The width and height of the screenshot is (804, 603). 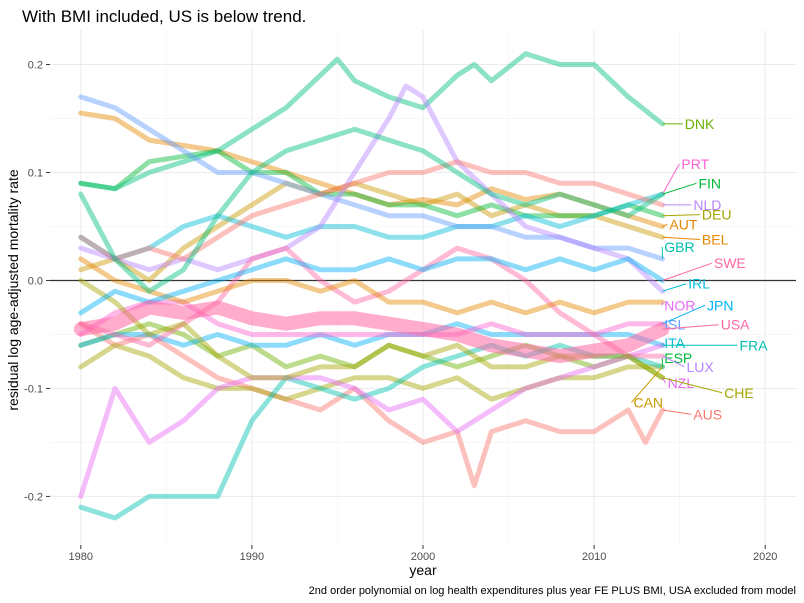 What do you see at coordinates (35, 174) in the screenshot?
I see `y-tick-label: 0.1` at bounding box center [35, 174].